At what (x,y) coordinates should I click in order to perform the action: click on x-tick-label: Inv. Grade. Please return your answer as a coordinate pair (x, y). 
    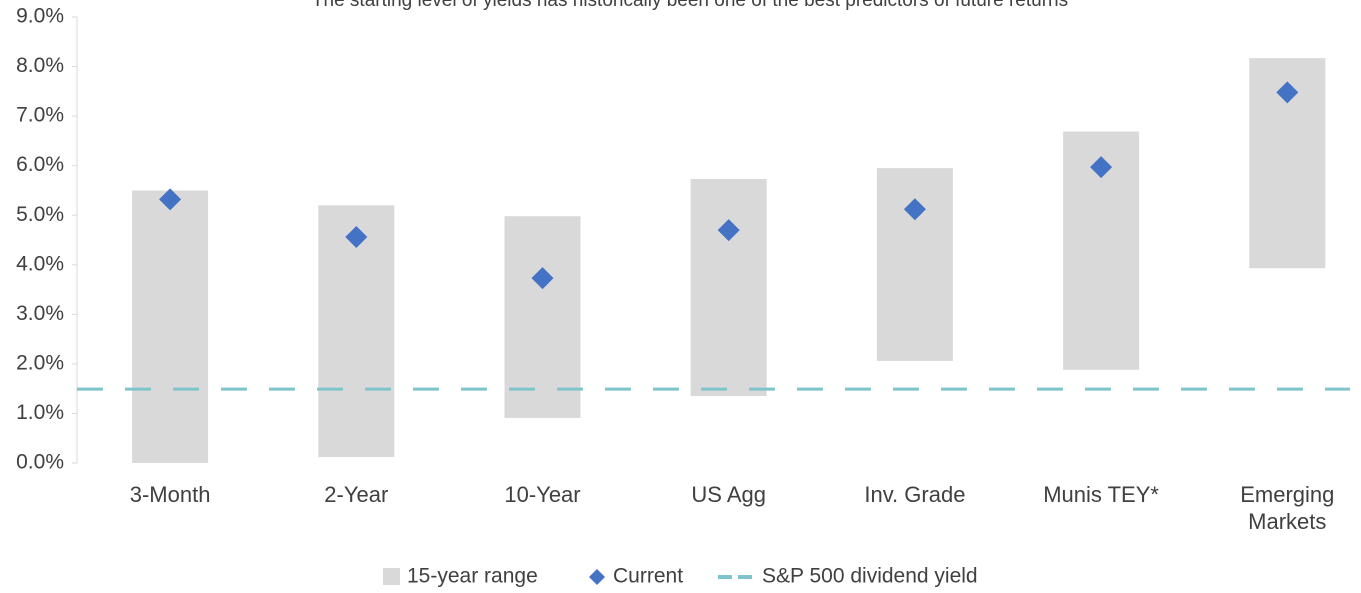
    Looking at the image, I should click on (915, 494).